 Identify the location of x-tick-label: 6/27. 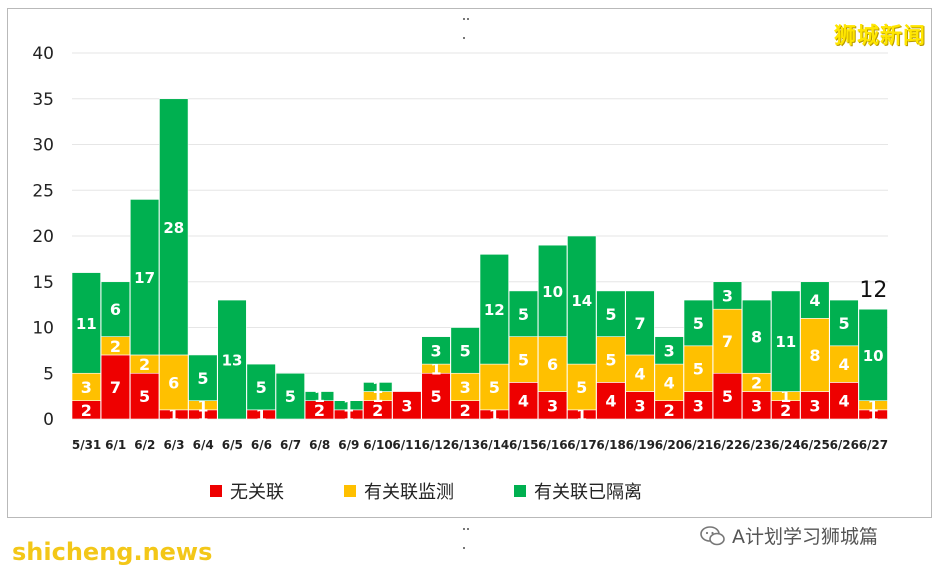
(873, 445).